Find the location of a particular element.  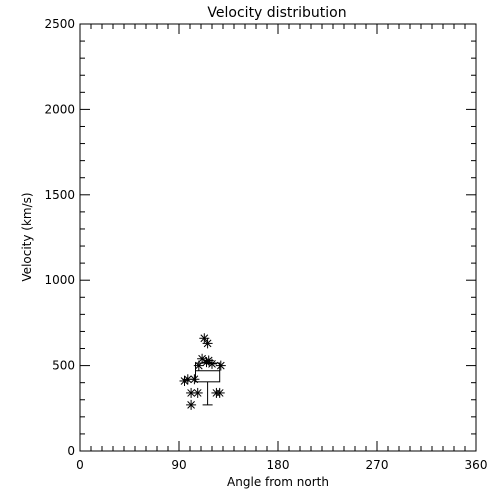

data-points is located at coordinates (202, 371).